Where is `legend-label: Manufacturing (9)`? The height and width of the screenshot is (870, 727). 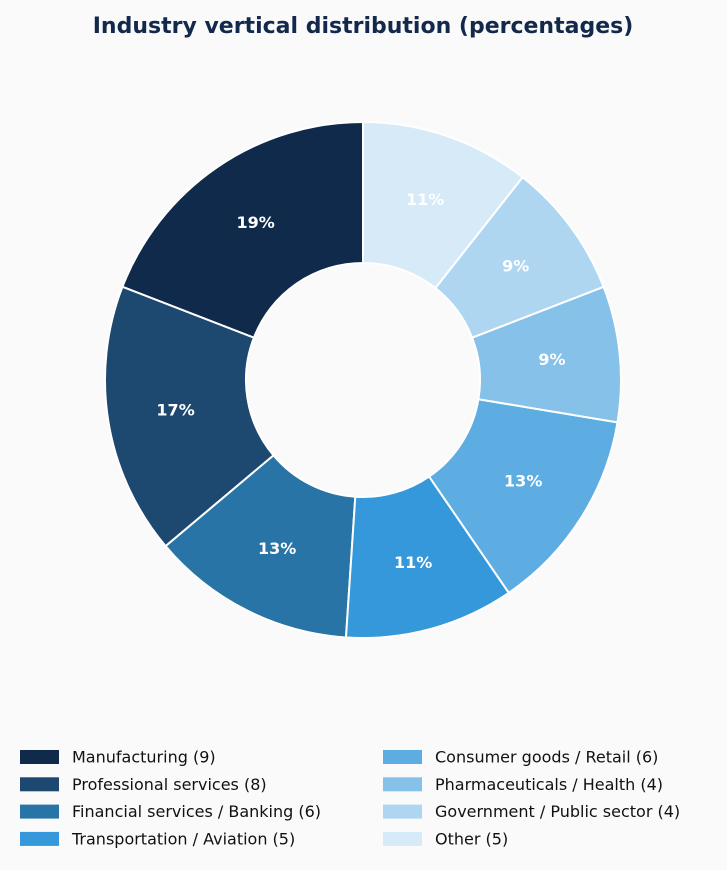
legend-label: Manufacturing (9) is located at coordinates (144, 757).